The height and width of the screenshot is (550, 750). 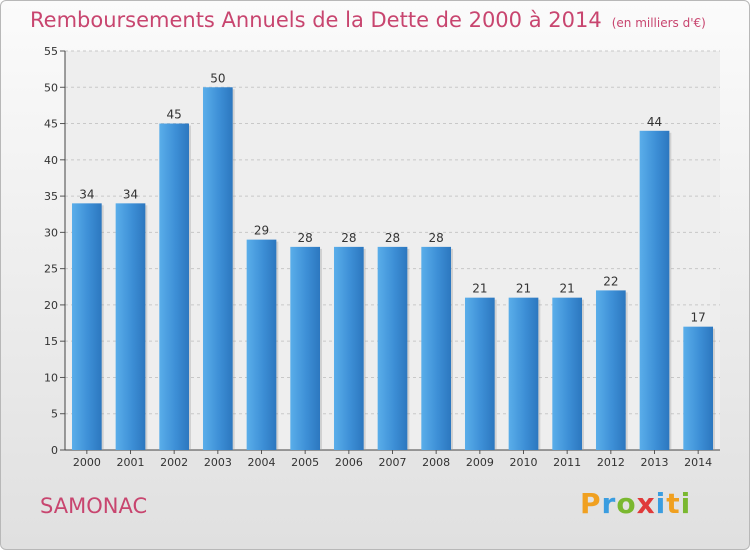 What do you see at coordinates (479, 373) in the screenshot?
I see `bar-2009` at bounding box center [479, 373].